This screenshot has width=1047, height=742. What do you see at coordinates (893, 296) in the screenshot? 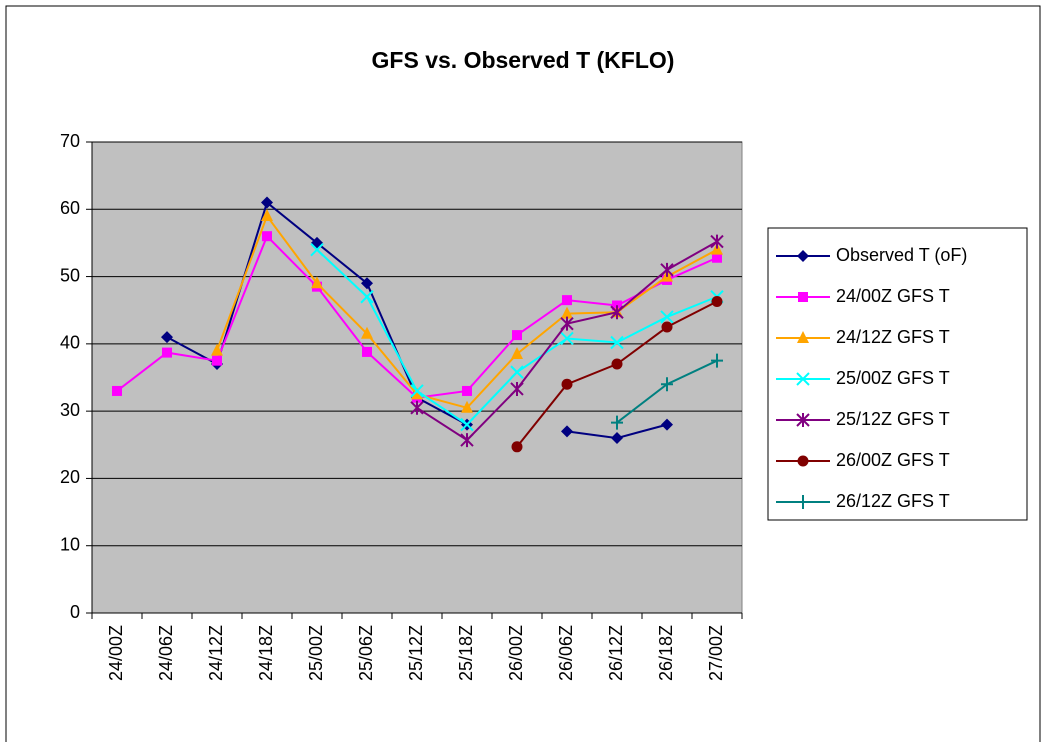
I see `legend-label: 24/00Z GFS T` at bounding box center [893, 296].